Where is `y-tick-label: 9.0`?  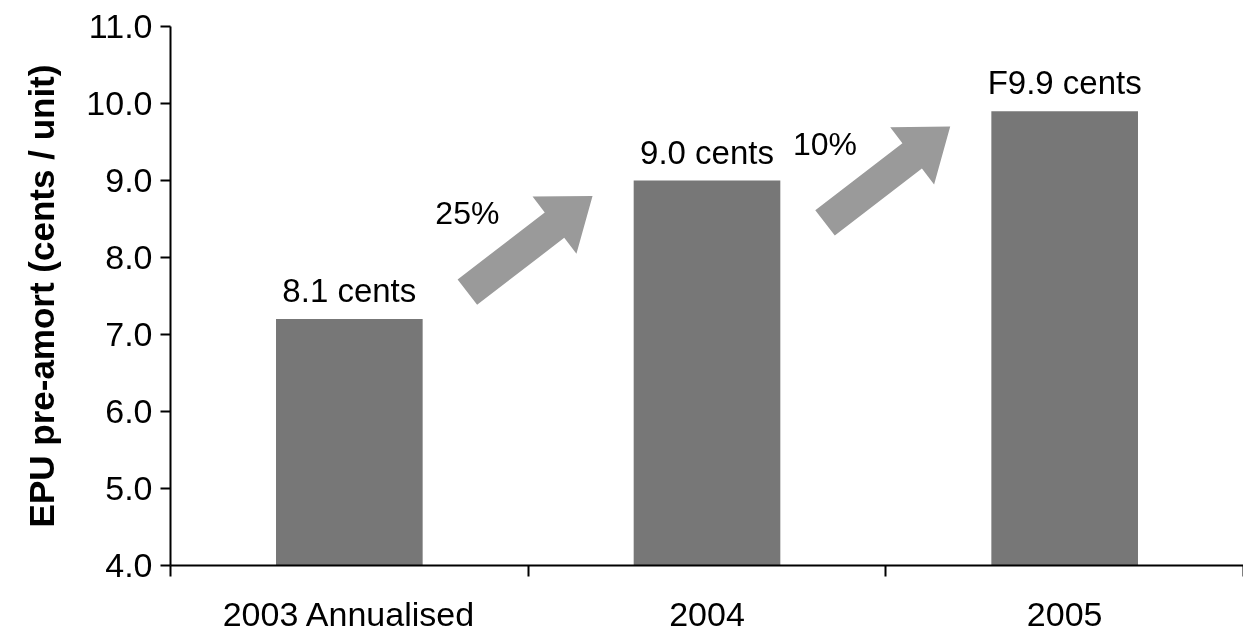 y-tick-label: 9.0 is located at coordinates (129, 180).